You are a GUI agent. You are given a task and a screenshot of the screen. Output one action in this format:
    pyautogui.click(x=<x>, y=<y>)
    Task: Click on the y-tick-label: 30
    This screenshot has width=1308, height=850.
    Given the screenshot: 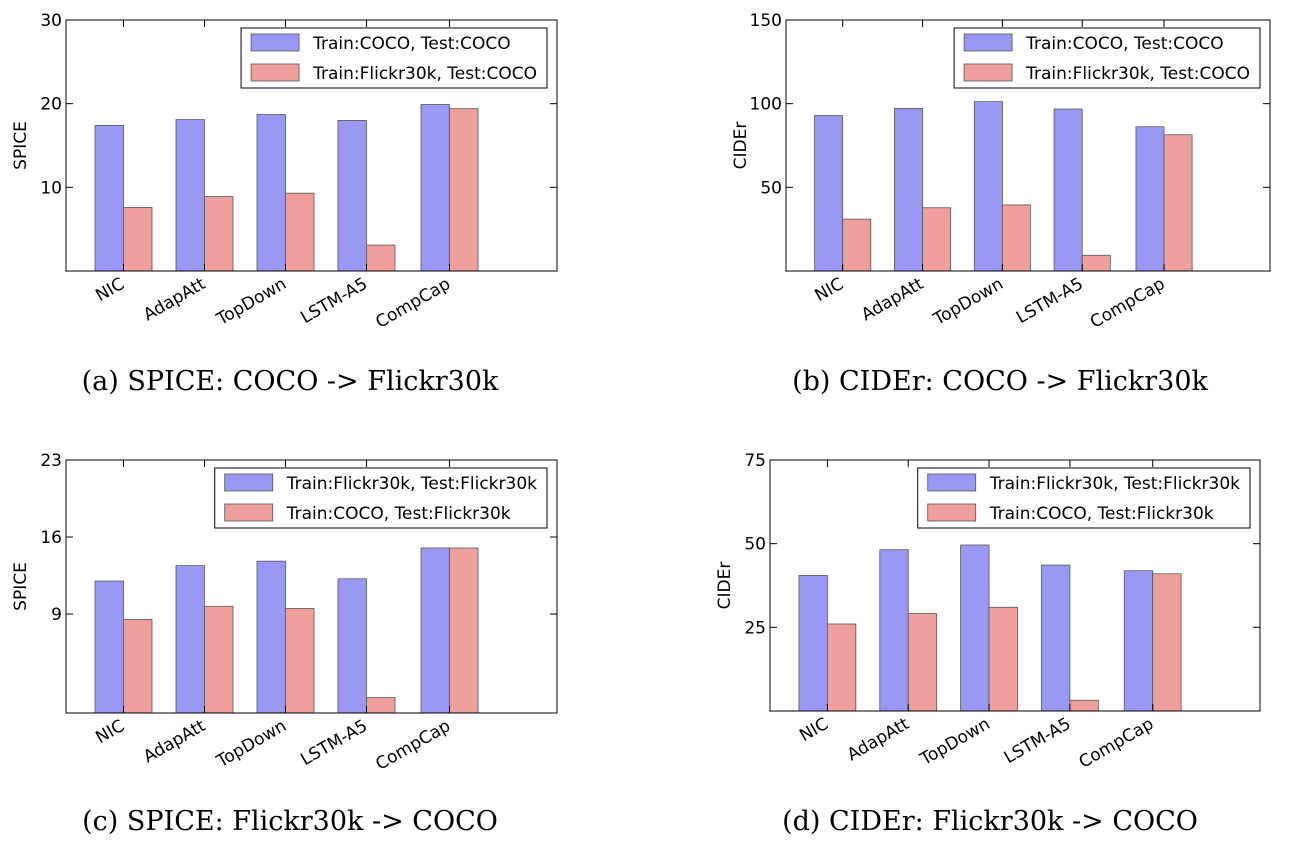 What is the action you would take?
    pyautogui.click(x=51, y=21)
    